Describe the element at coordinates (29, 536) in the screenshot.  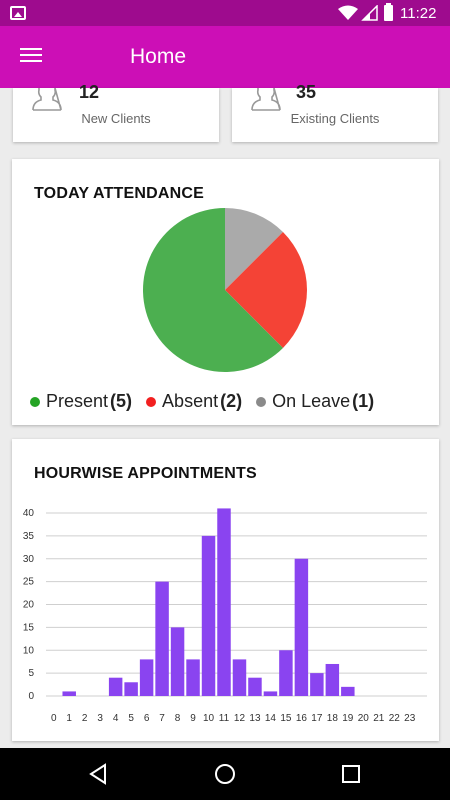
I see `y-tick-label: 35` at that location.